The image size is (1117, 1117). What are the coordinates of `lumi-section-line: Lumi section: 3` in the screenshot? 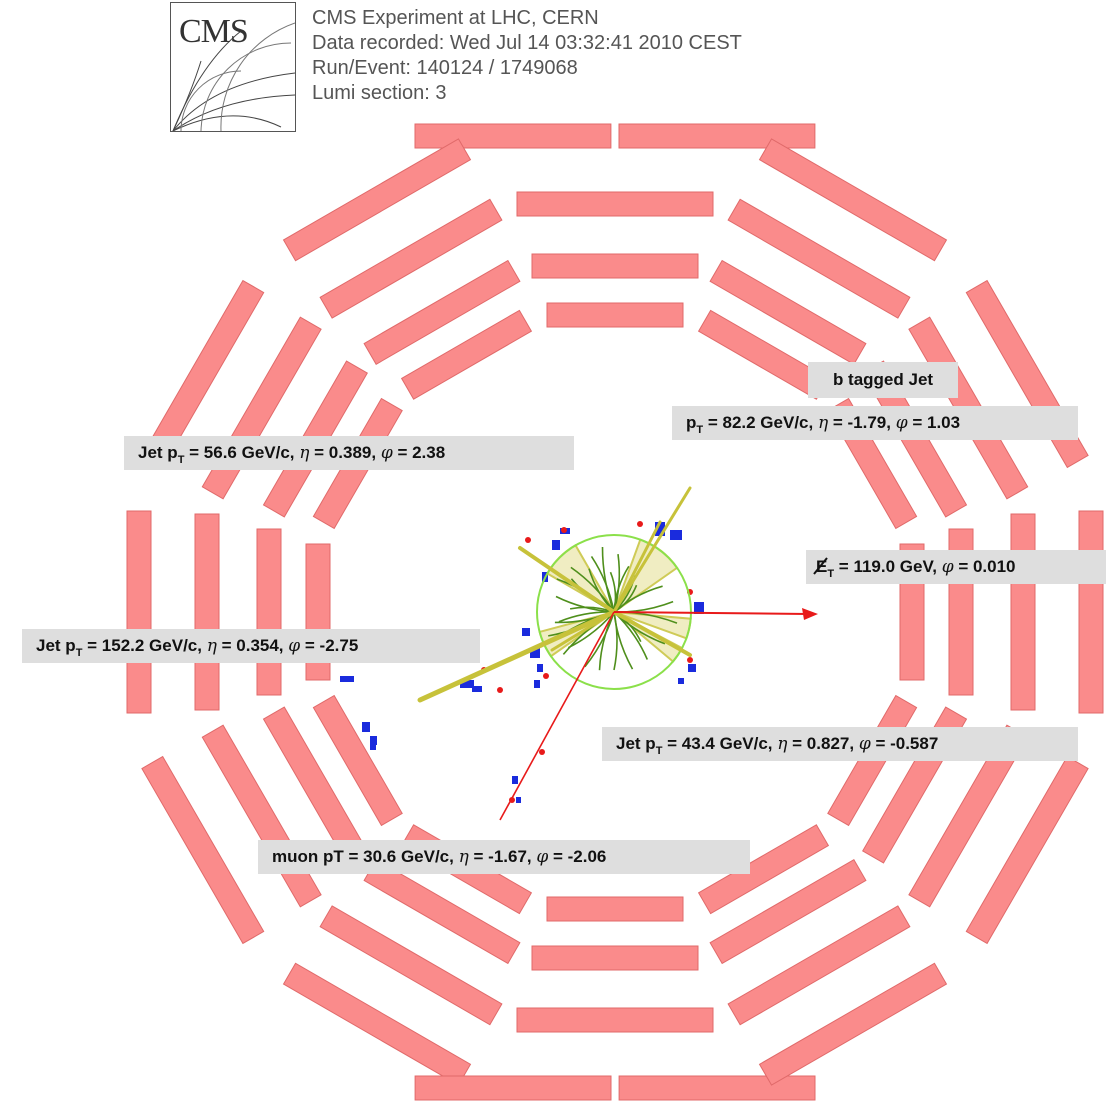 It's located at (527, 93).